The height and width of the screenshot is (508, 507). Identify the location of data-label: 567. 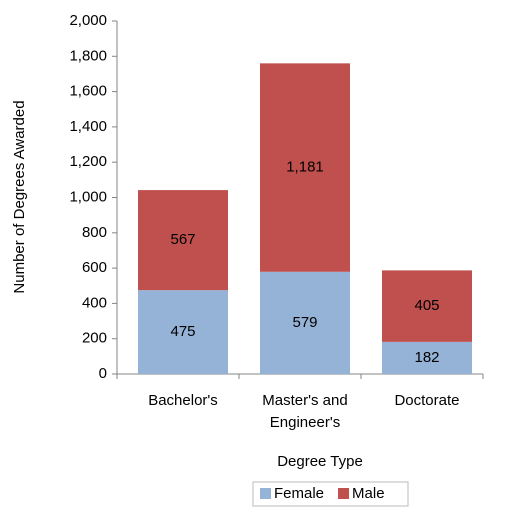
(182, 239).